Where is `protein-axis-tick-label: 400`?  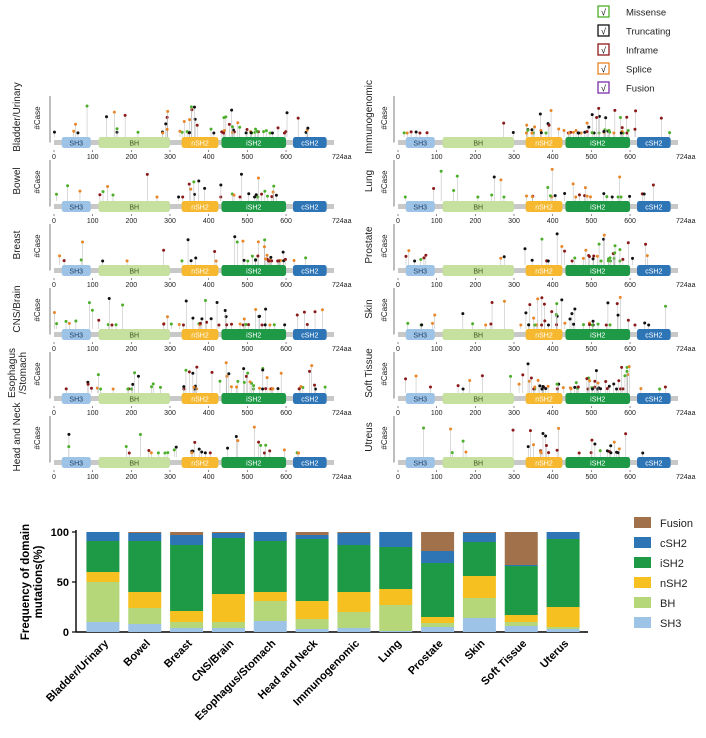
protein-axis-tick-label: 400 is located at coordinates (209, 157).